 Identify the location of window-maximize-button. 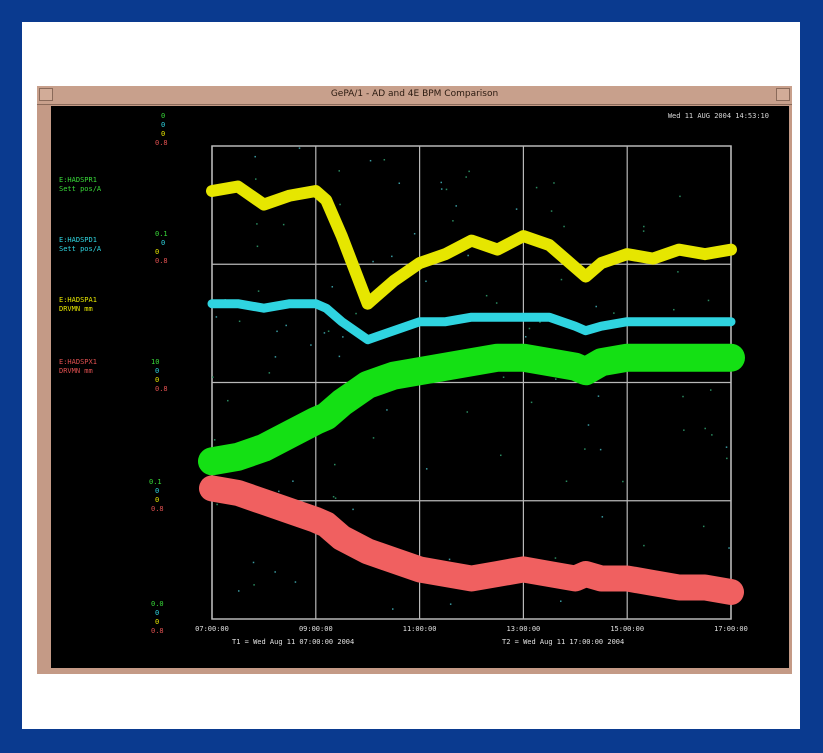
(783, 94).